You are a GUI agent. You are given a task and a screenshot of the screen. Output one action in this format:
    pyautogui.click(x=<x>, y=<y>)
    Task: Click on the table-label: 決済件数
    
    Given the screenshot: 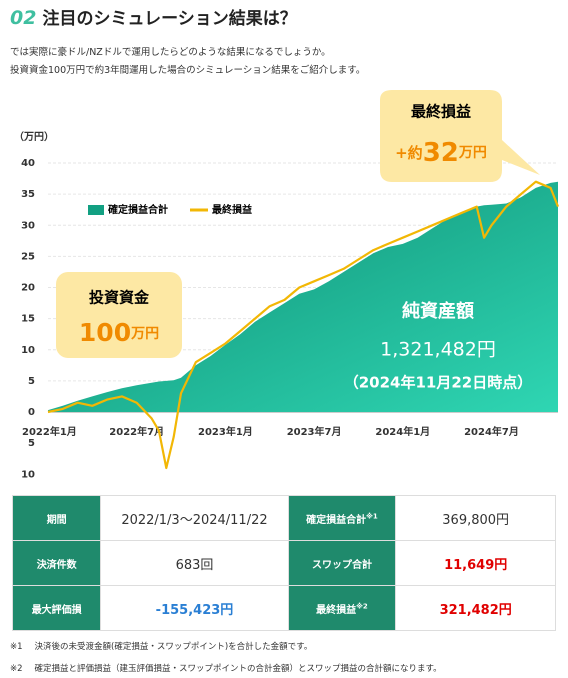 What is the action you would take?
    pyautogui.click(x=56, y=563)
    